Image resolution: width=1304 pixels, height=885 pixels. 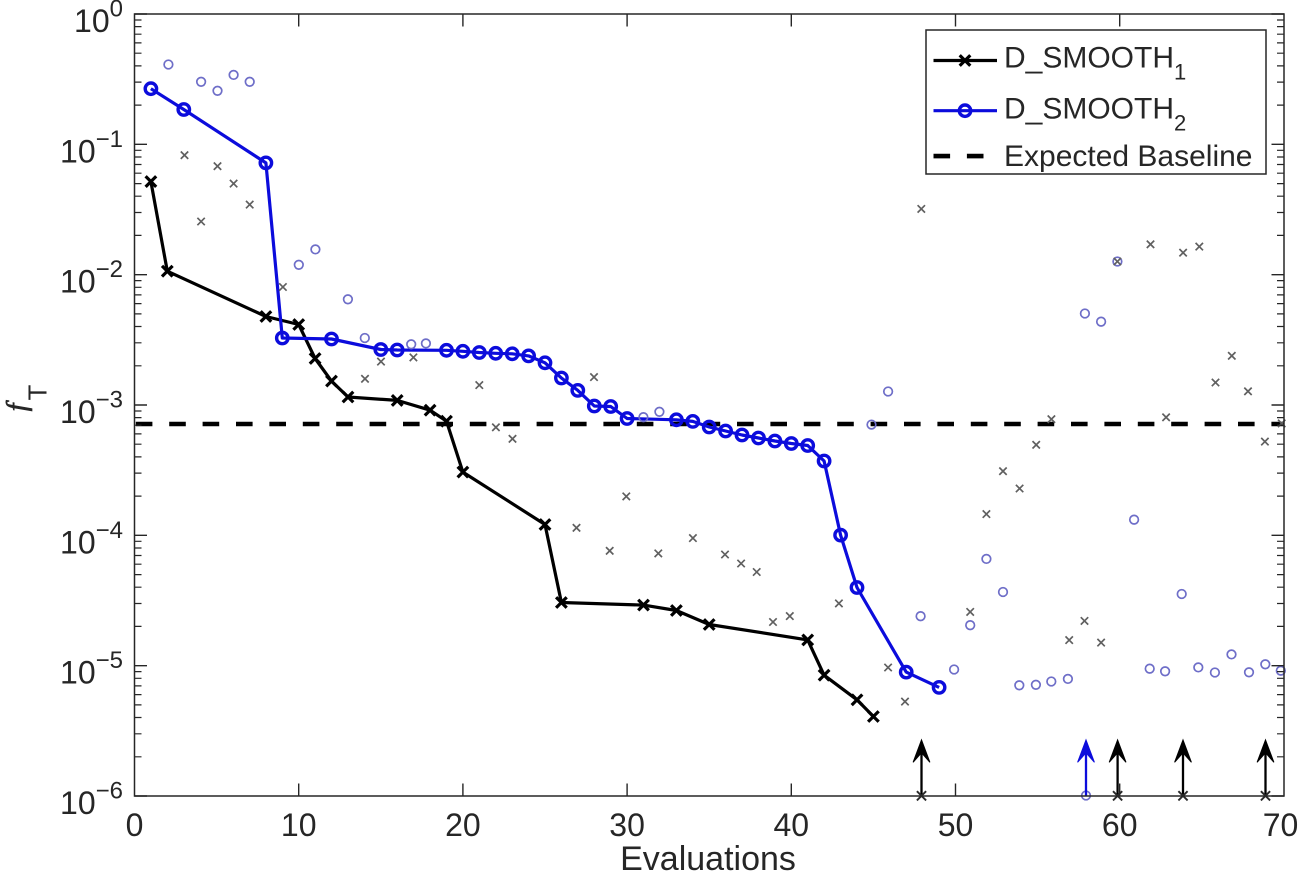 I want to click on svg-text: 0, so click(x=135, y=825).